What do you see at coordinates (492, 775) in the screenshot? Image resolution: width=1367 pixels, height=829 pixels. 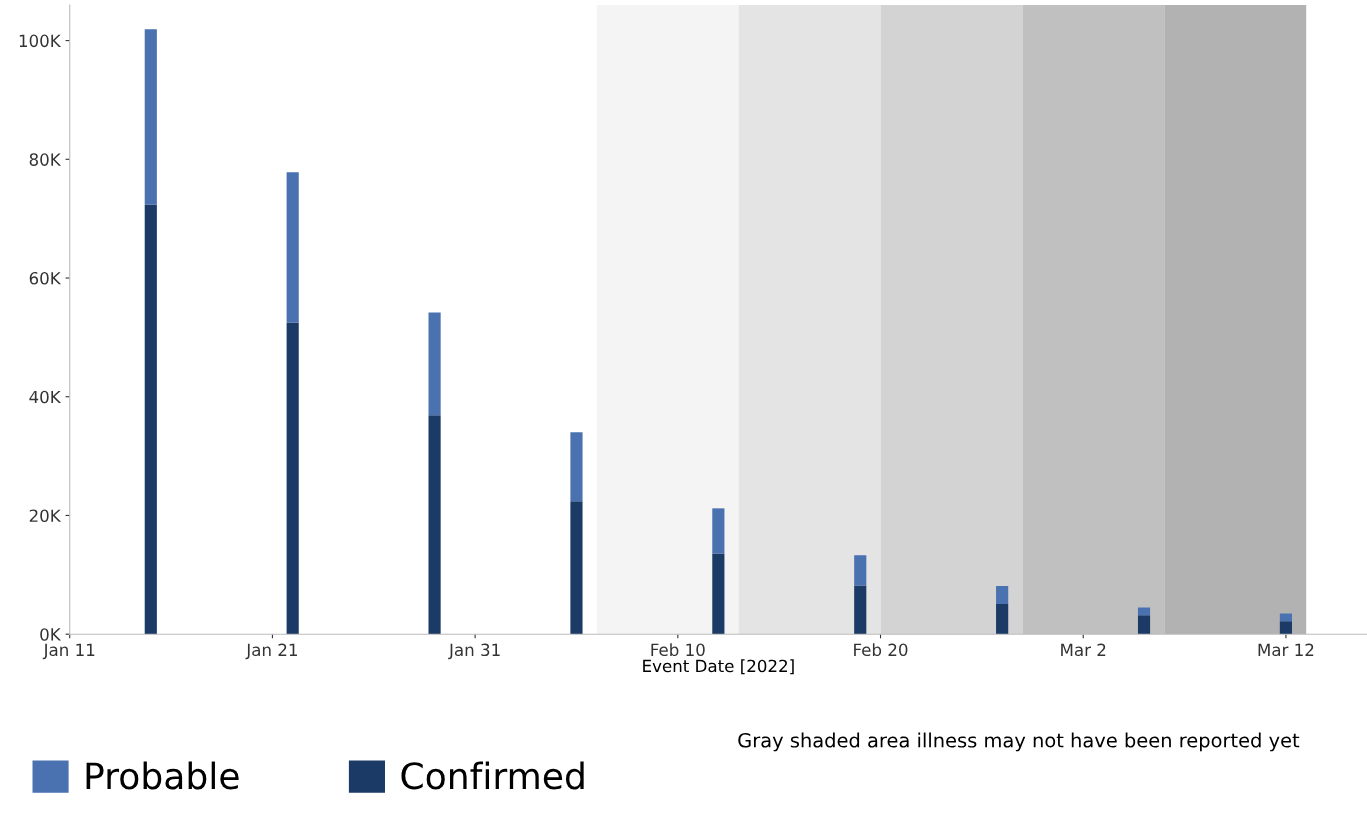 I see `legend-label: Confirmed` at bounding box center [492, 775].